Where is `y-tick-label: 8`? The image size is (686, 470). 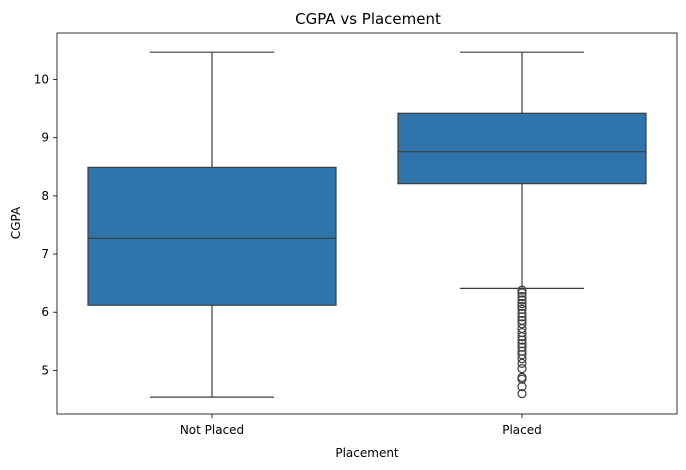 y-tick-label: 8 is located at coordinates (45, 196).